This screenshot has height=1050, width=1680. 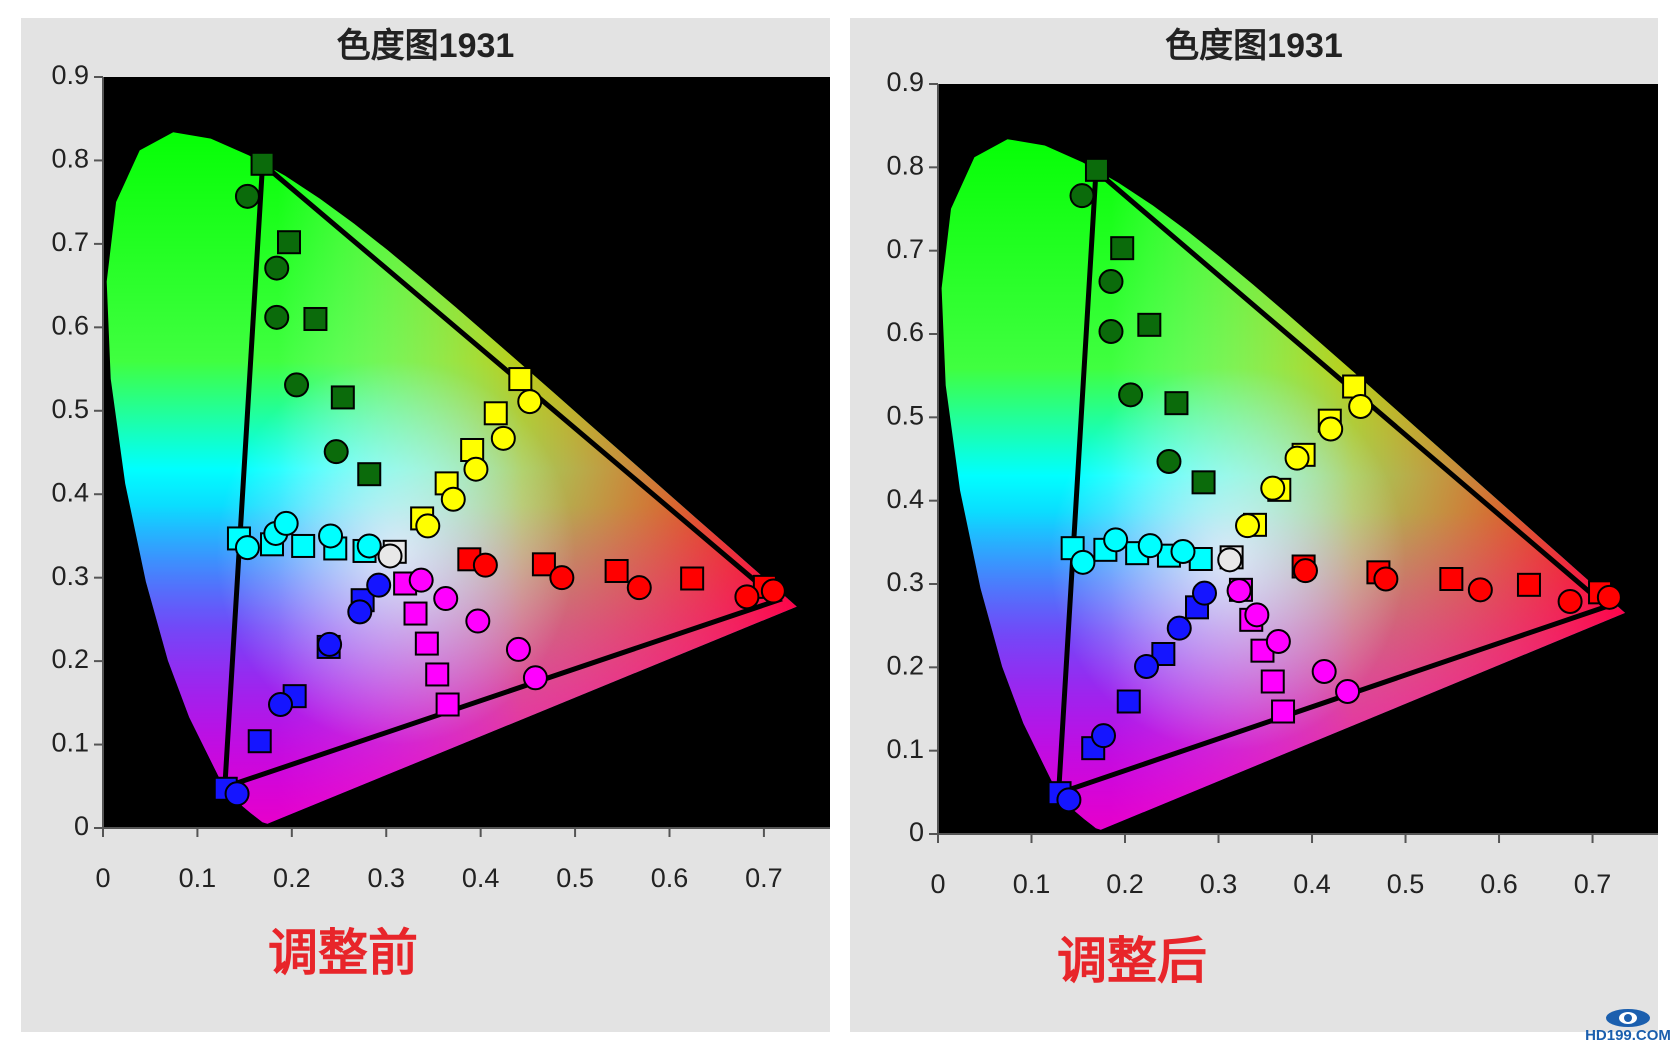 I want to click on x-tick-label: 0.7, so click(x=1593, y=884).